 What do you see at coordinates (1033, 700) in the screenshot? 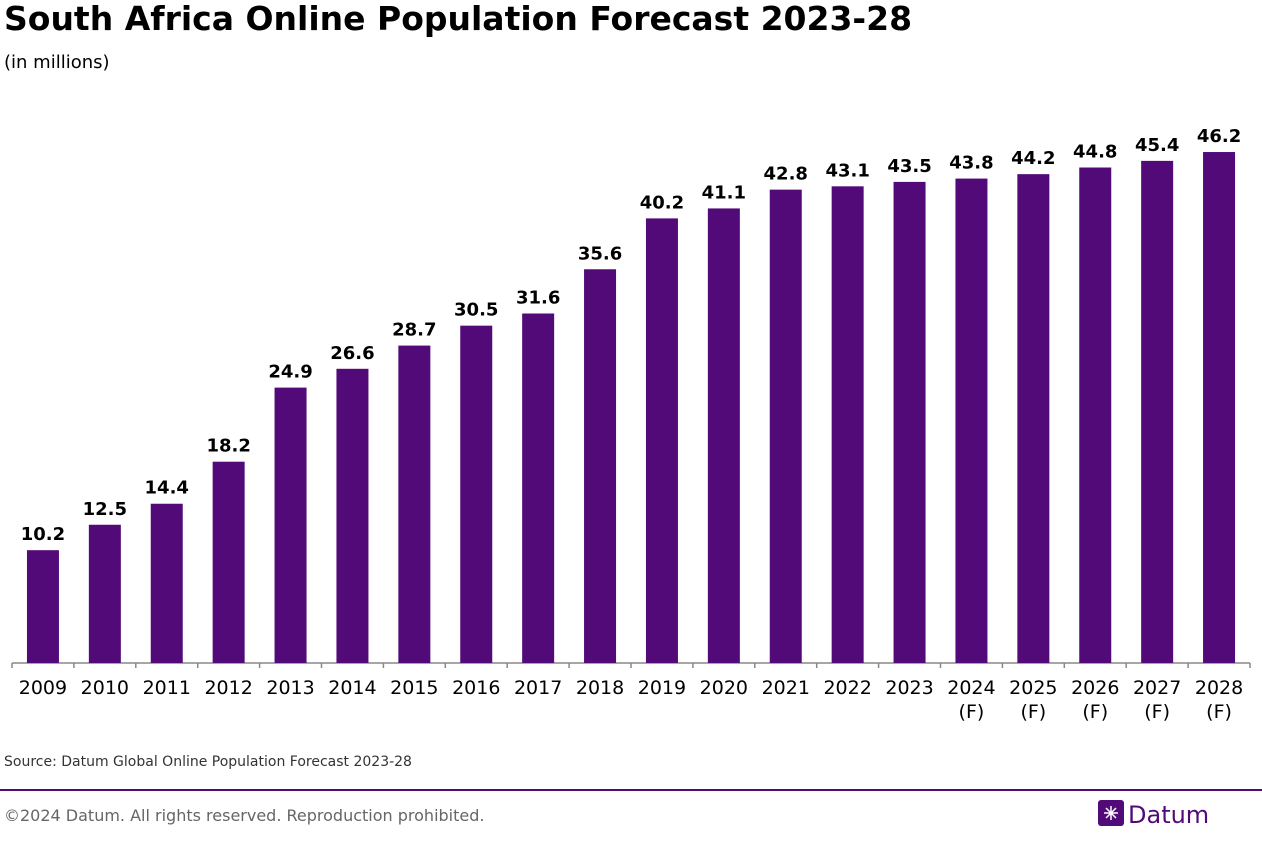
I see `x-tick-label: 2025 (F)` at bounding box center [1033, 700].